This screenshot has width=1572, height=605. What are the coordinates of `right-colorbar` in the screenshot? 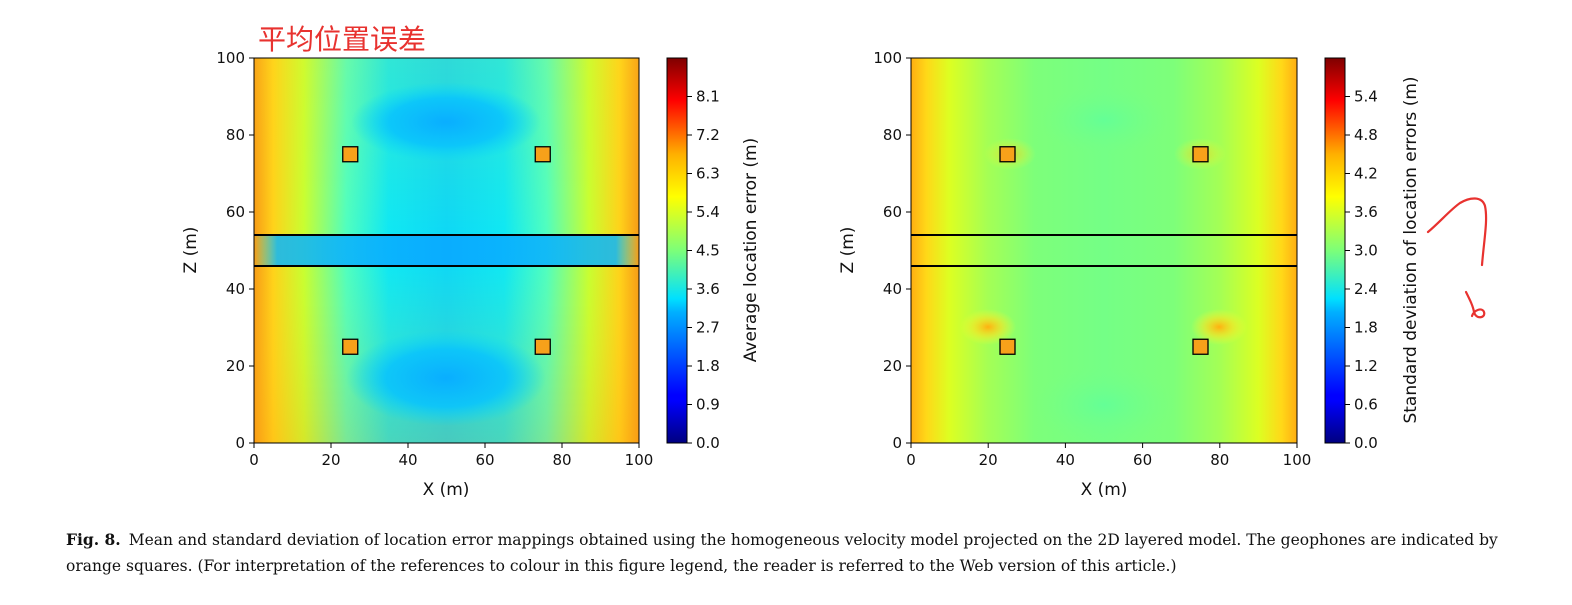 It's located at (1335, 250).